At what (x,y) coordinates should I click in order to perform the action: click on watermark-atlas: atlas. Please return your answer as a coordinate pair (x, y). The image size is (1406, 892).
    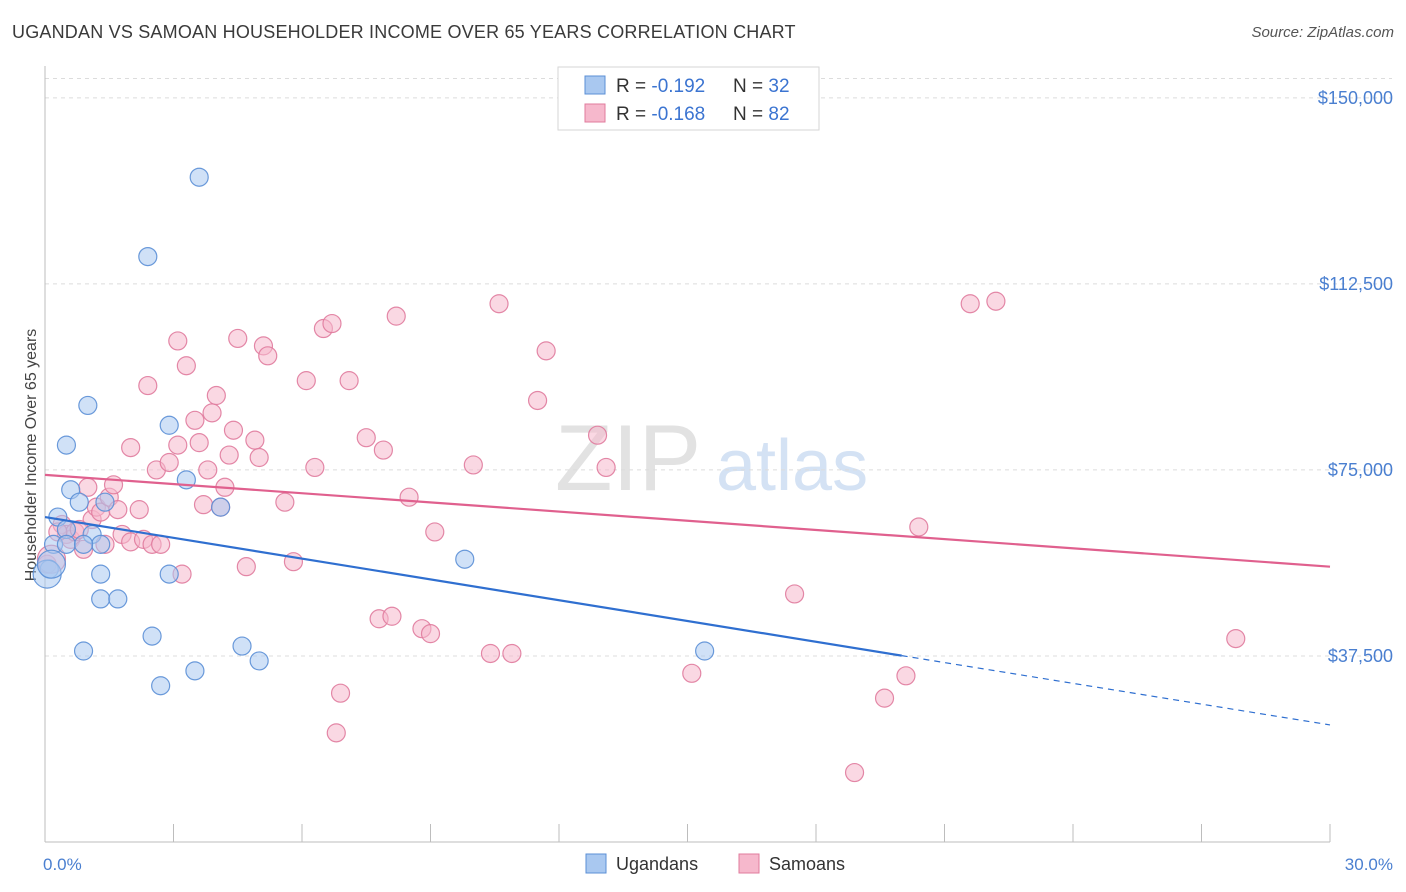
    Looking at the image, I should click on (792, 466).